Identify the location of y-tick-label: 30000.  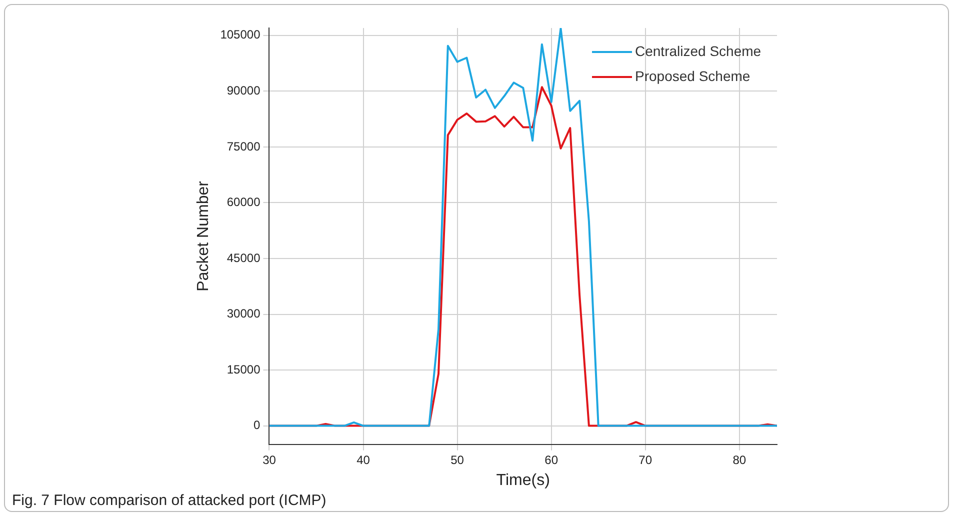
(243, 313).